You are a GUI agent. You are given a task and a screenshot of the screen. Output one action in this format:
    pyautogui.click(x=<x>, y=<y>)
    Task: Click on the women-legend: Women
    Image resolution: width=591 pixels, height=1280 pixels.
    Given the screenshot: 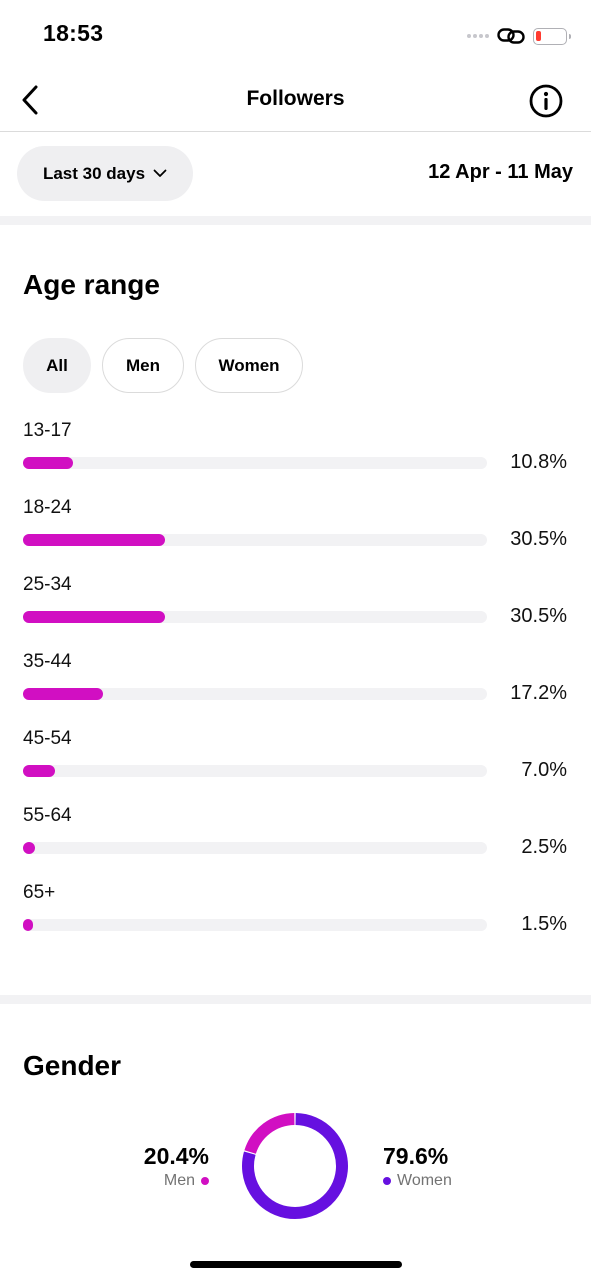 What is the action you would take?
    pyautogui.click(x=417, y=1181)
    